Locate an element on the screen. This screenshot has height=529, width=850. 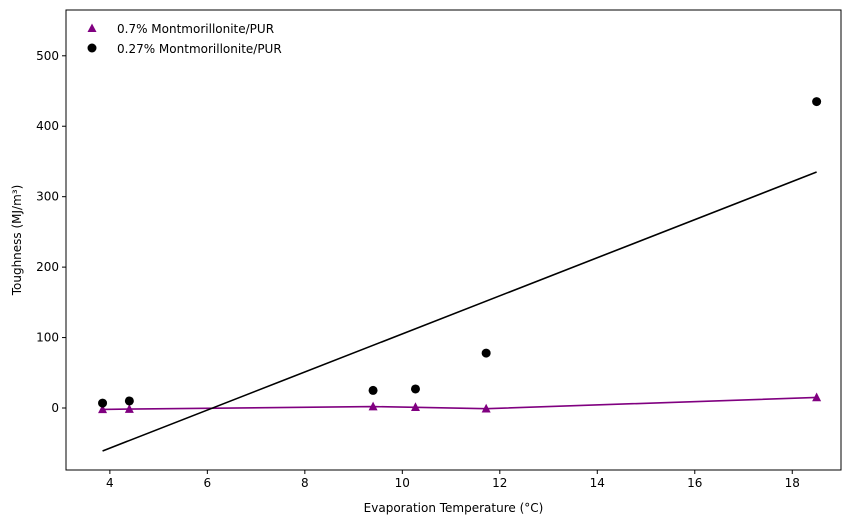
legend-circle-marker is located at coordinates (92, 48).